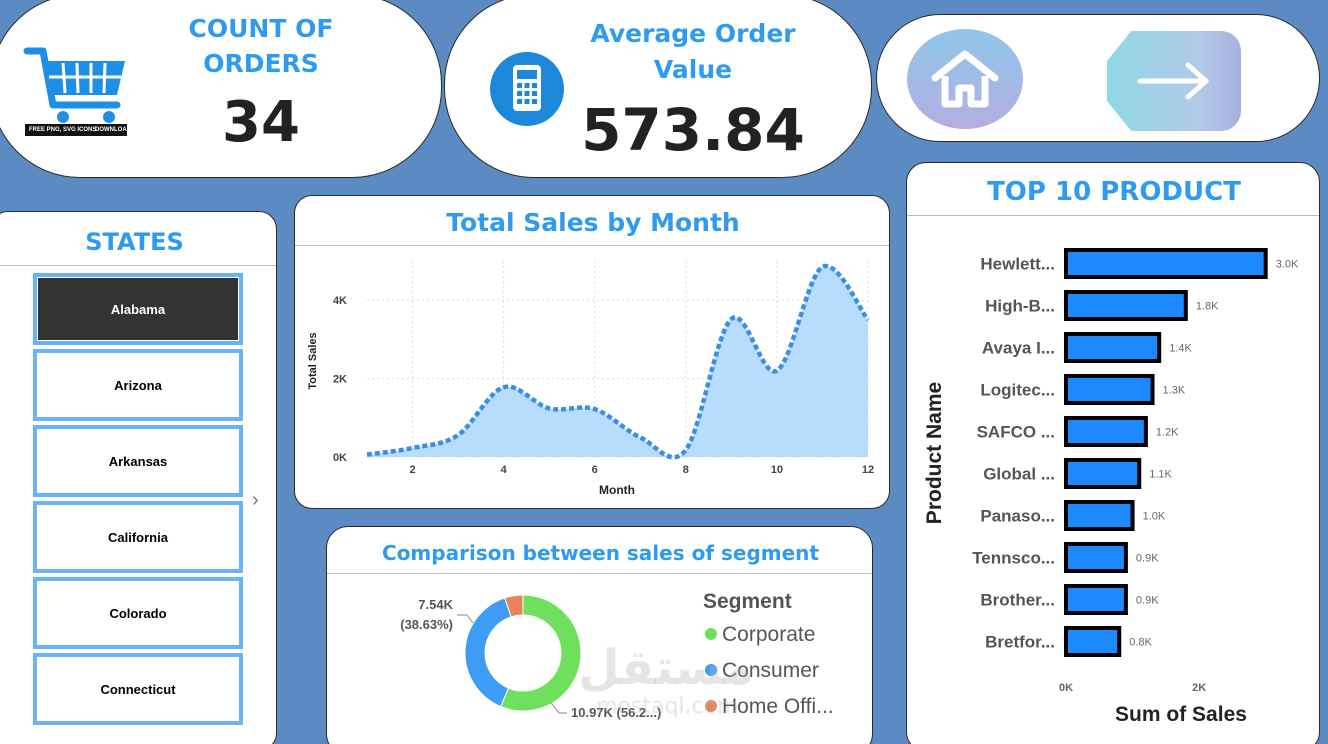  I want to click on sales-month-plot: 0K 2K 4K 2 4 6 8 10 12 Month Total Sales, so click(590, 379).